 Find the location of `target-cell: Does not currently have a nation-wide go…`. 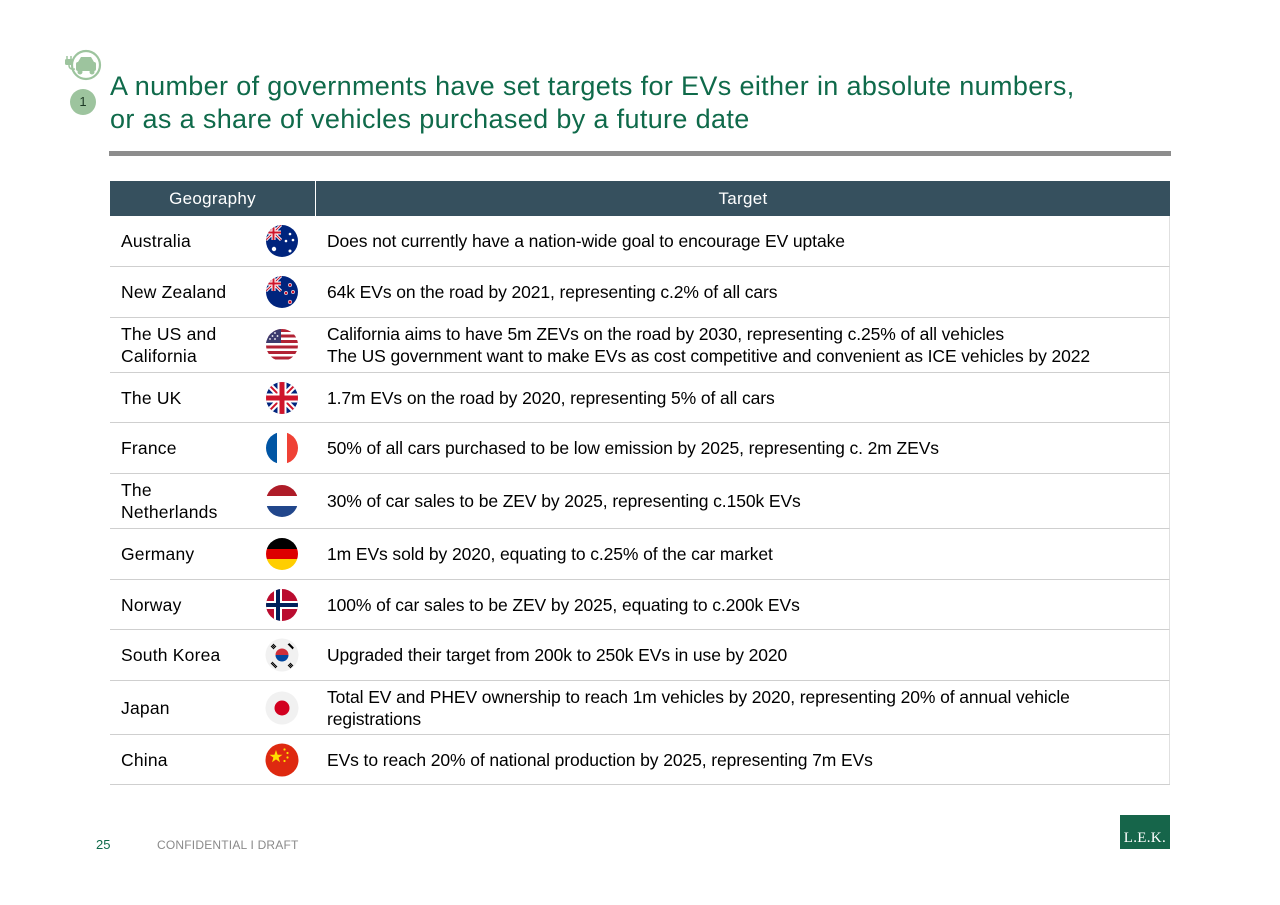

target-cell: Does not currently have a nation-wide go… is located at coordinates (742, 241).